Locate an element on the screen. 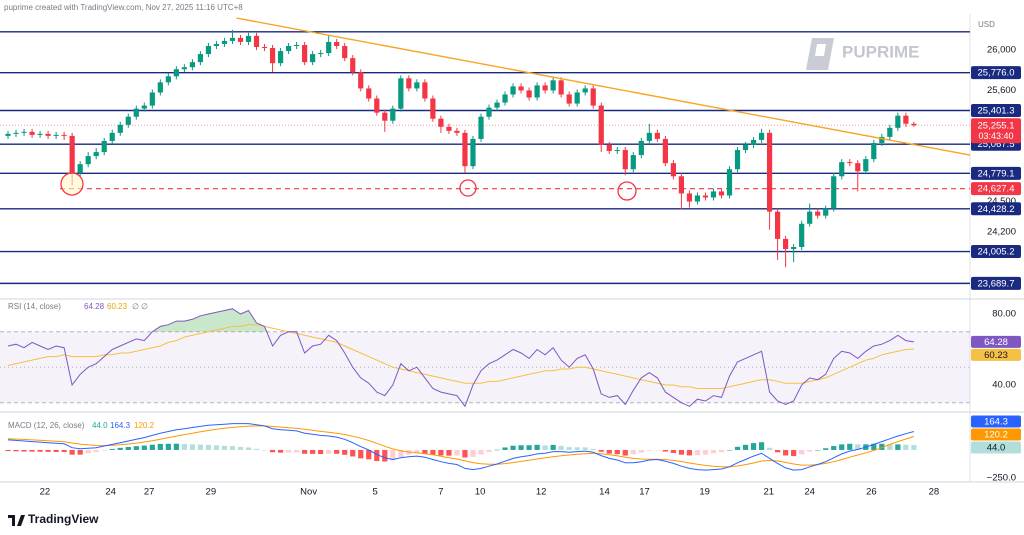 The width and height of the screenshot is (1024, 535). countdown: 03:43:40 is located at coordinates (995, 136).